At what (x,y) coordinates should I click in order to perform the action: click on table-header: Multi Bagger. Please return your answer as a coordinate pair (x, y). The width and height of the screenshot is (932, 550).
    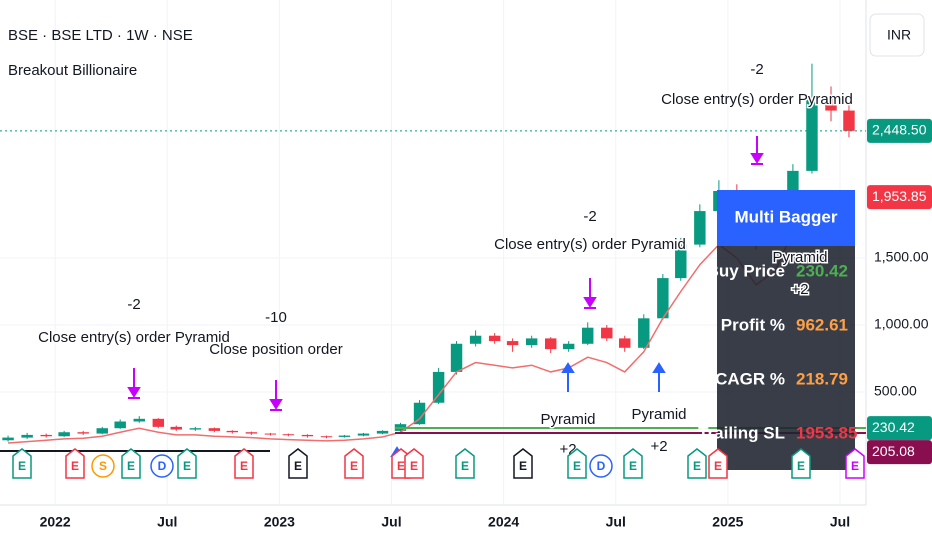
    Looking at the image, I should click on (786, 216).